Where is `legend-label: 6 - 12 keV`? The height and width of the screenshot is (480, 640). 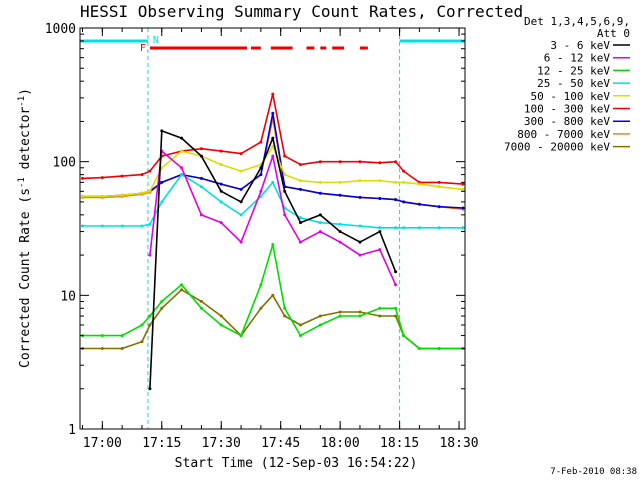
legend-label: 6 - 12 keV is located at coordinates (577, 58).